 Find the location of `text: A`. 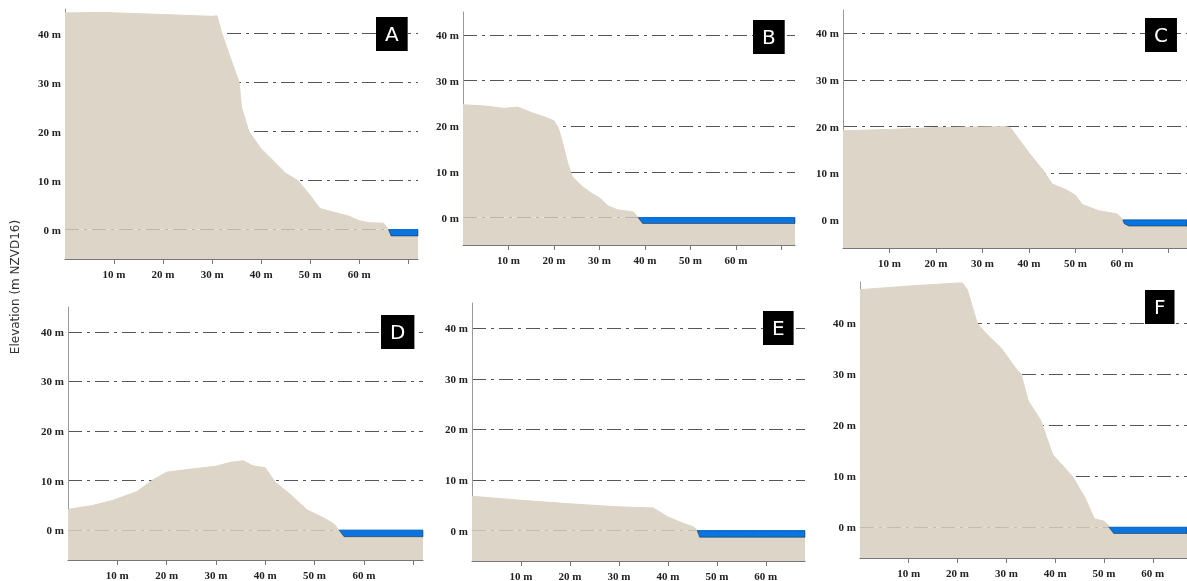

text: A is located at coordinates (392, 34).